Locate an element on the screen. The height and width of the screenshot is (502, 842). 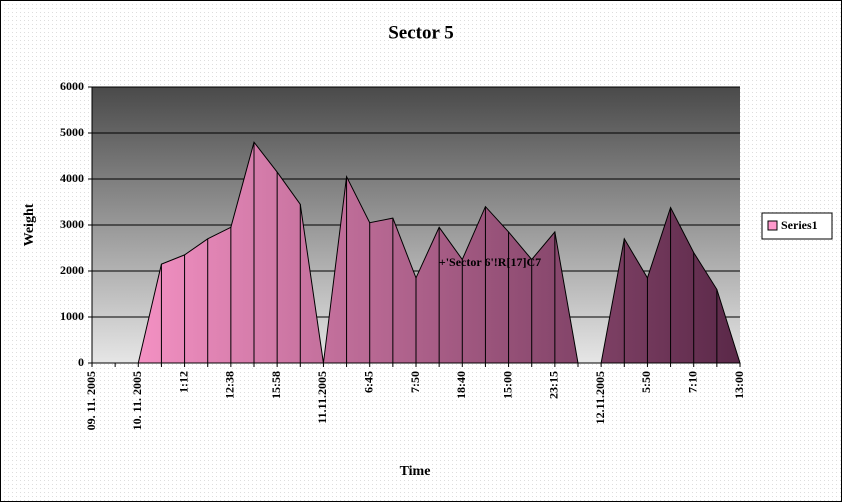
x-tick-label: 13:00 is located at coordinates (739, 385).